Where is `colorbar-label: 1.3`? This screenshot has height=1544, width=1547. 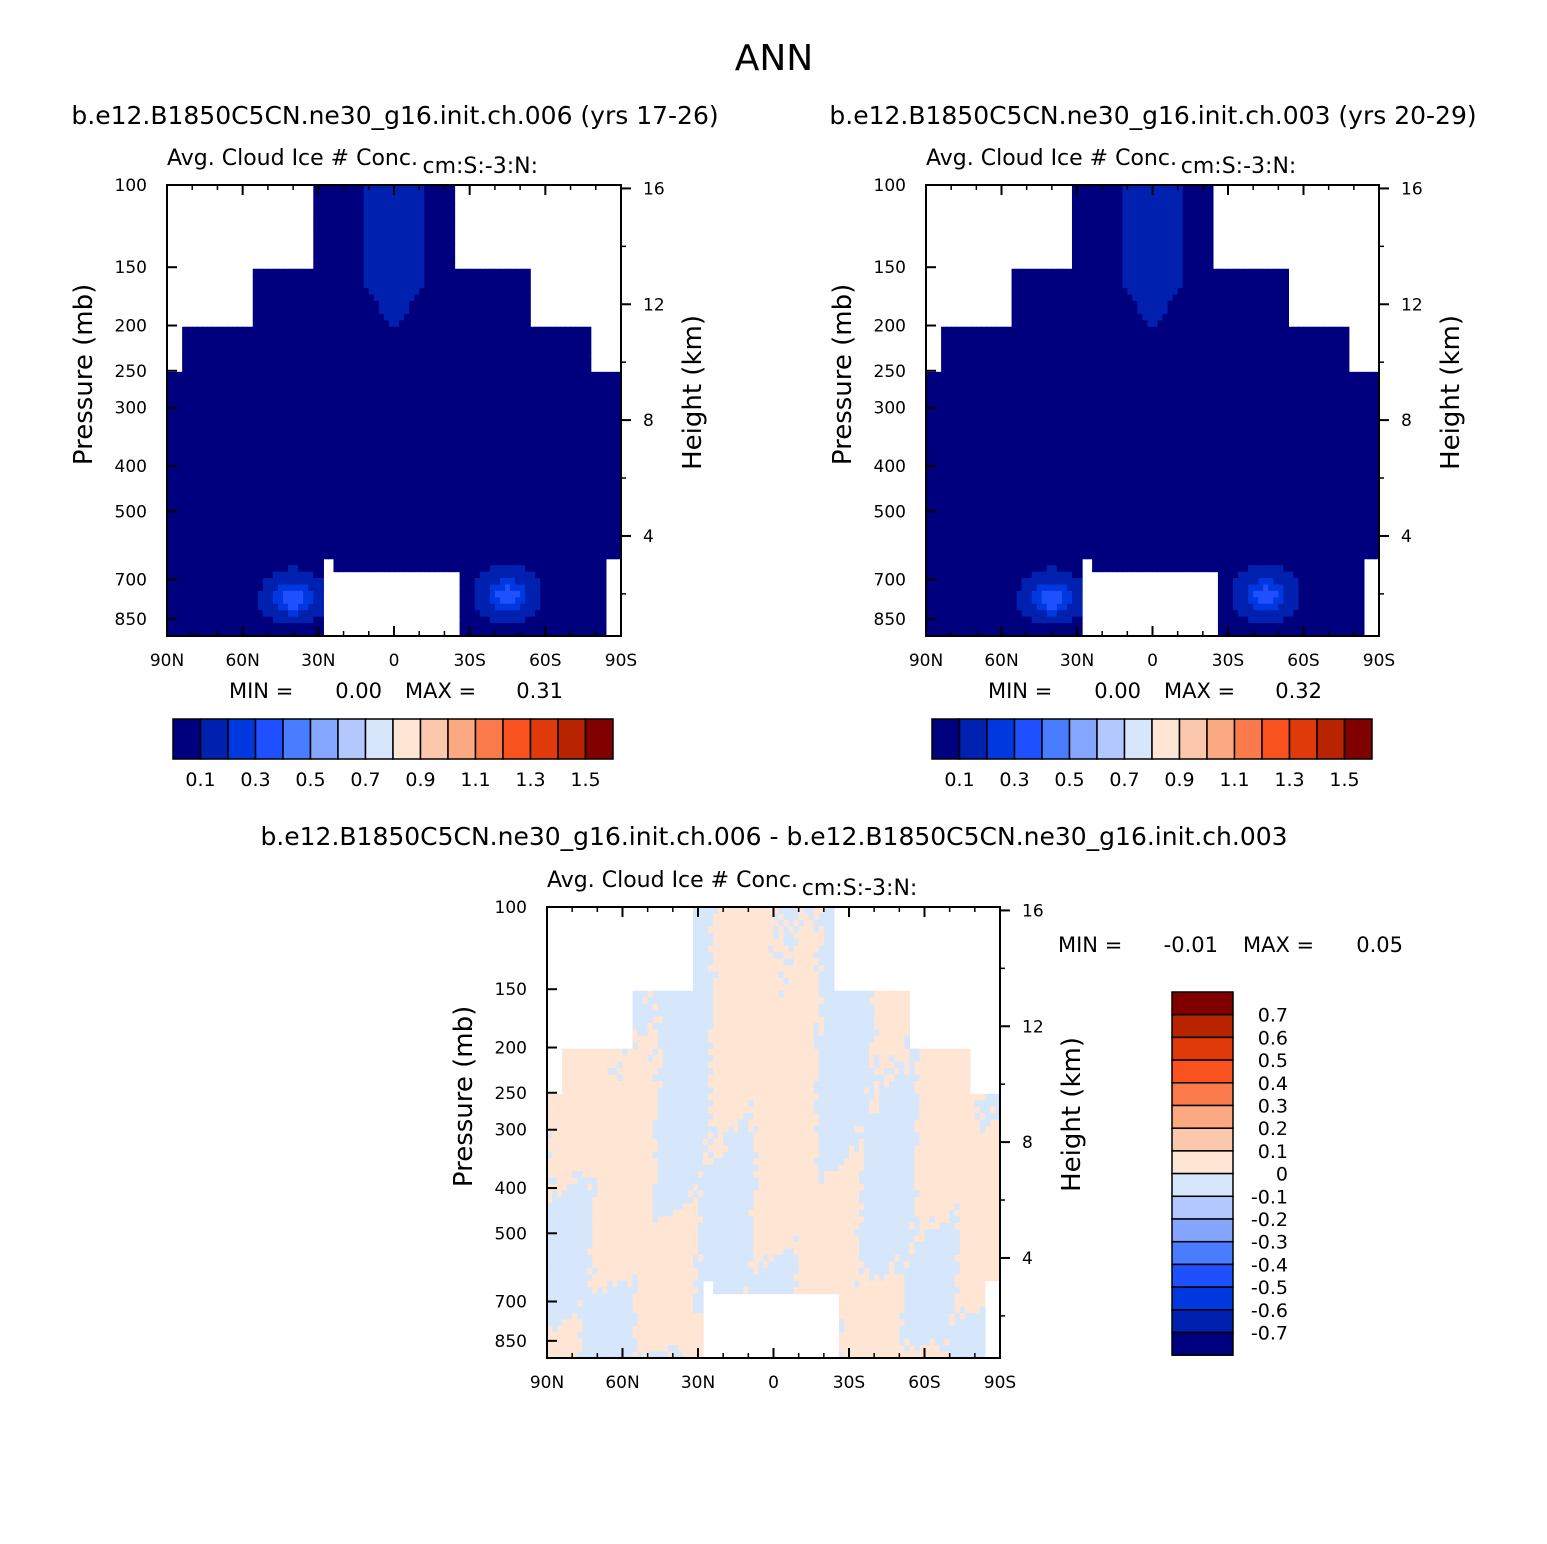
colorbar-label: 1.3 is located at coordinates (530, 780).